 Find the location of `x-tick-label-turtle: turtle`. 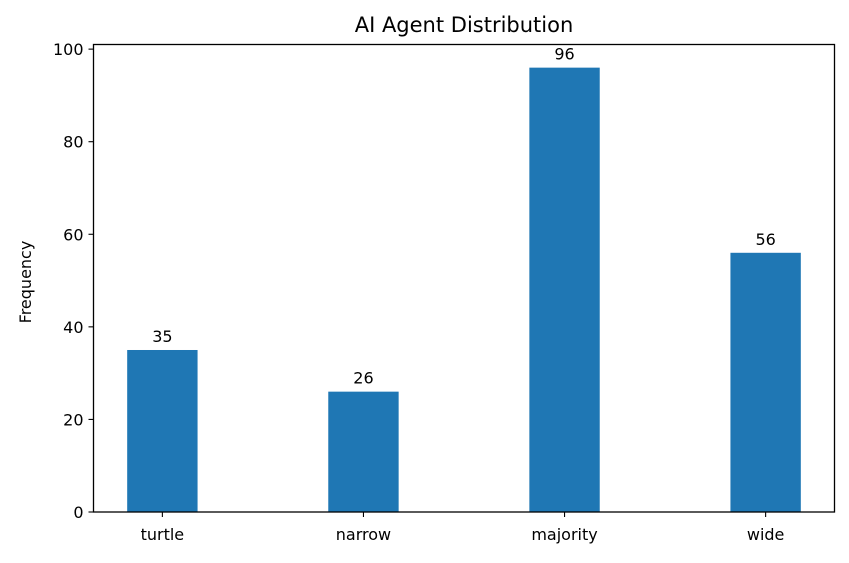

x-tick-label-turtle: turtle is located at coordinates (163, 534).